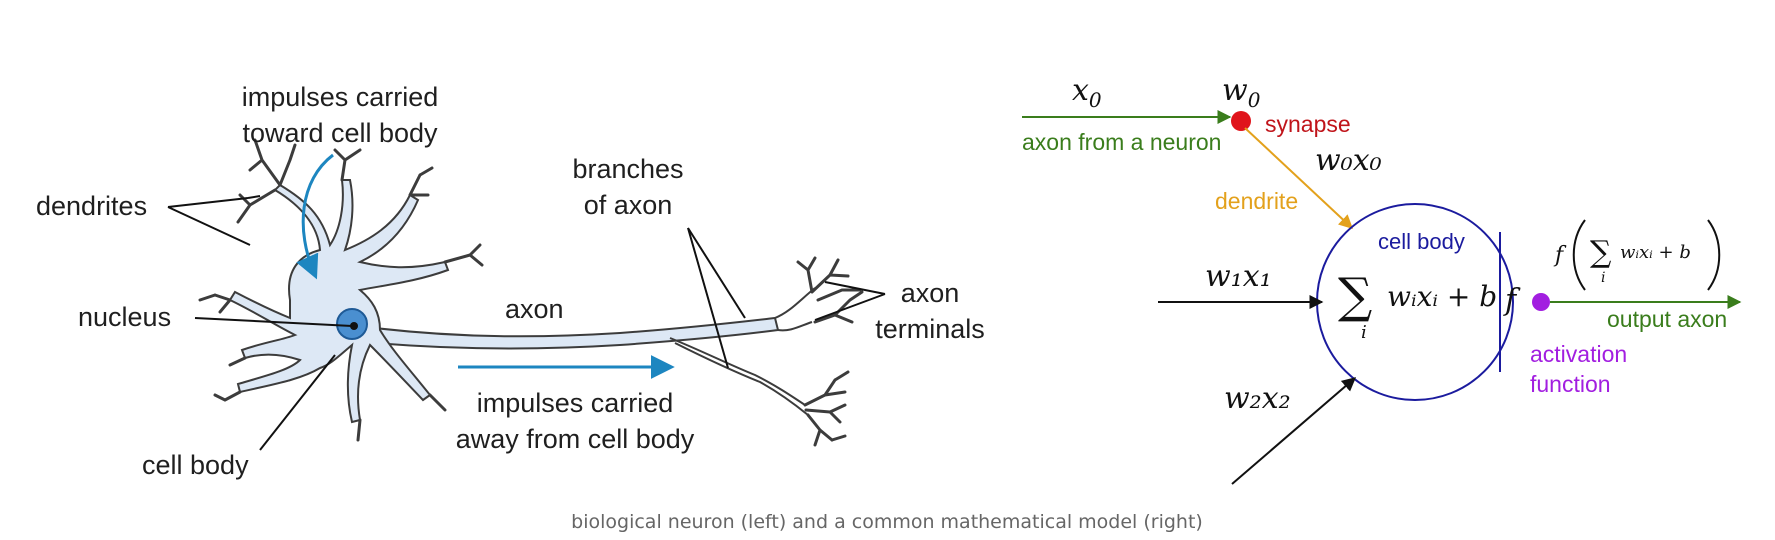 The height and width of the screenshot is (540, 1775). Describe the element at coordinates (1579, 255) in the screenshot. I see `output-paren-left` at that location.